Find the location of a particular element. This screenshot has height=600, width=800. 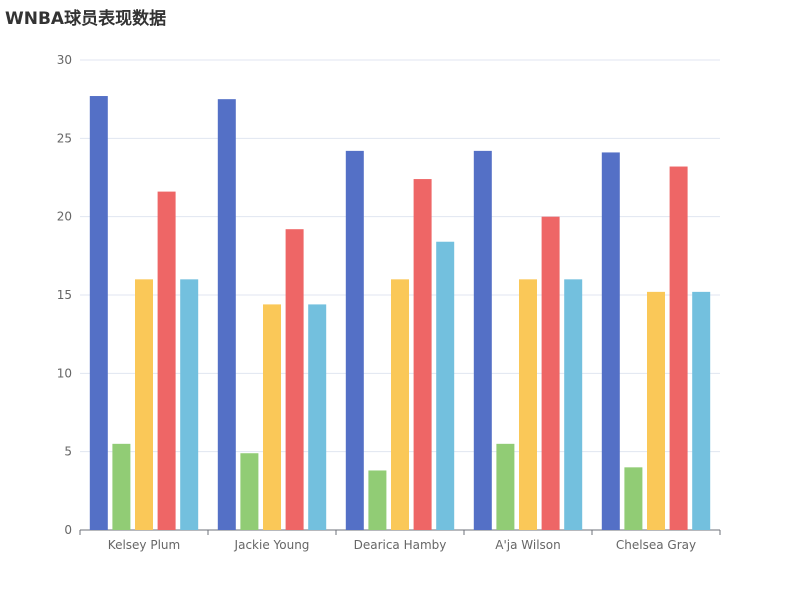

x-tick-label: Chelsea Gray is located at coordinates (656, 545).